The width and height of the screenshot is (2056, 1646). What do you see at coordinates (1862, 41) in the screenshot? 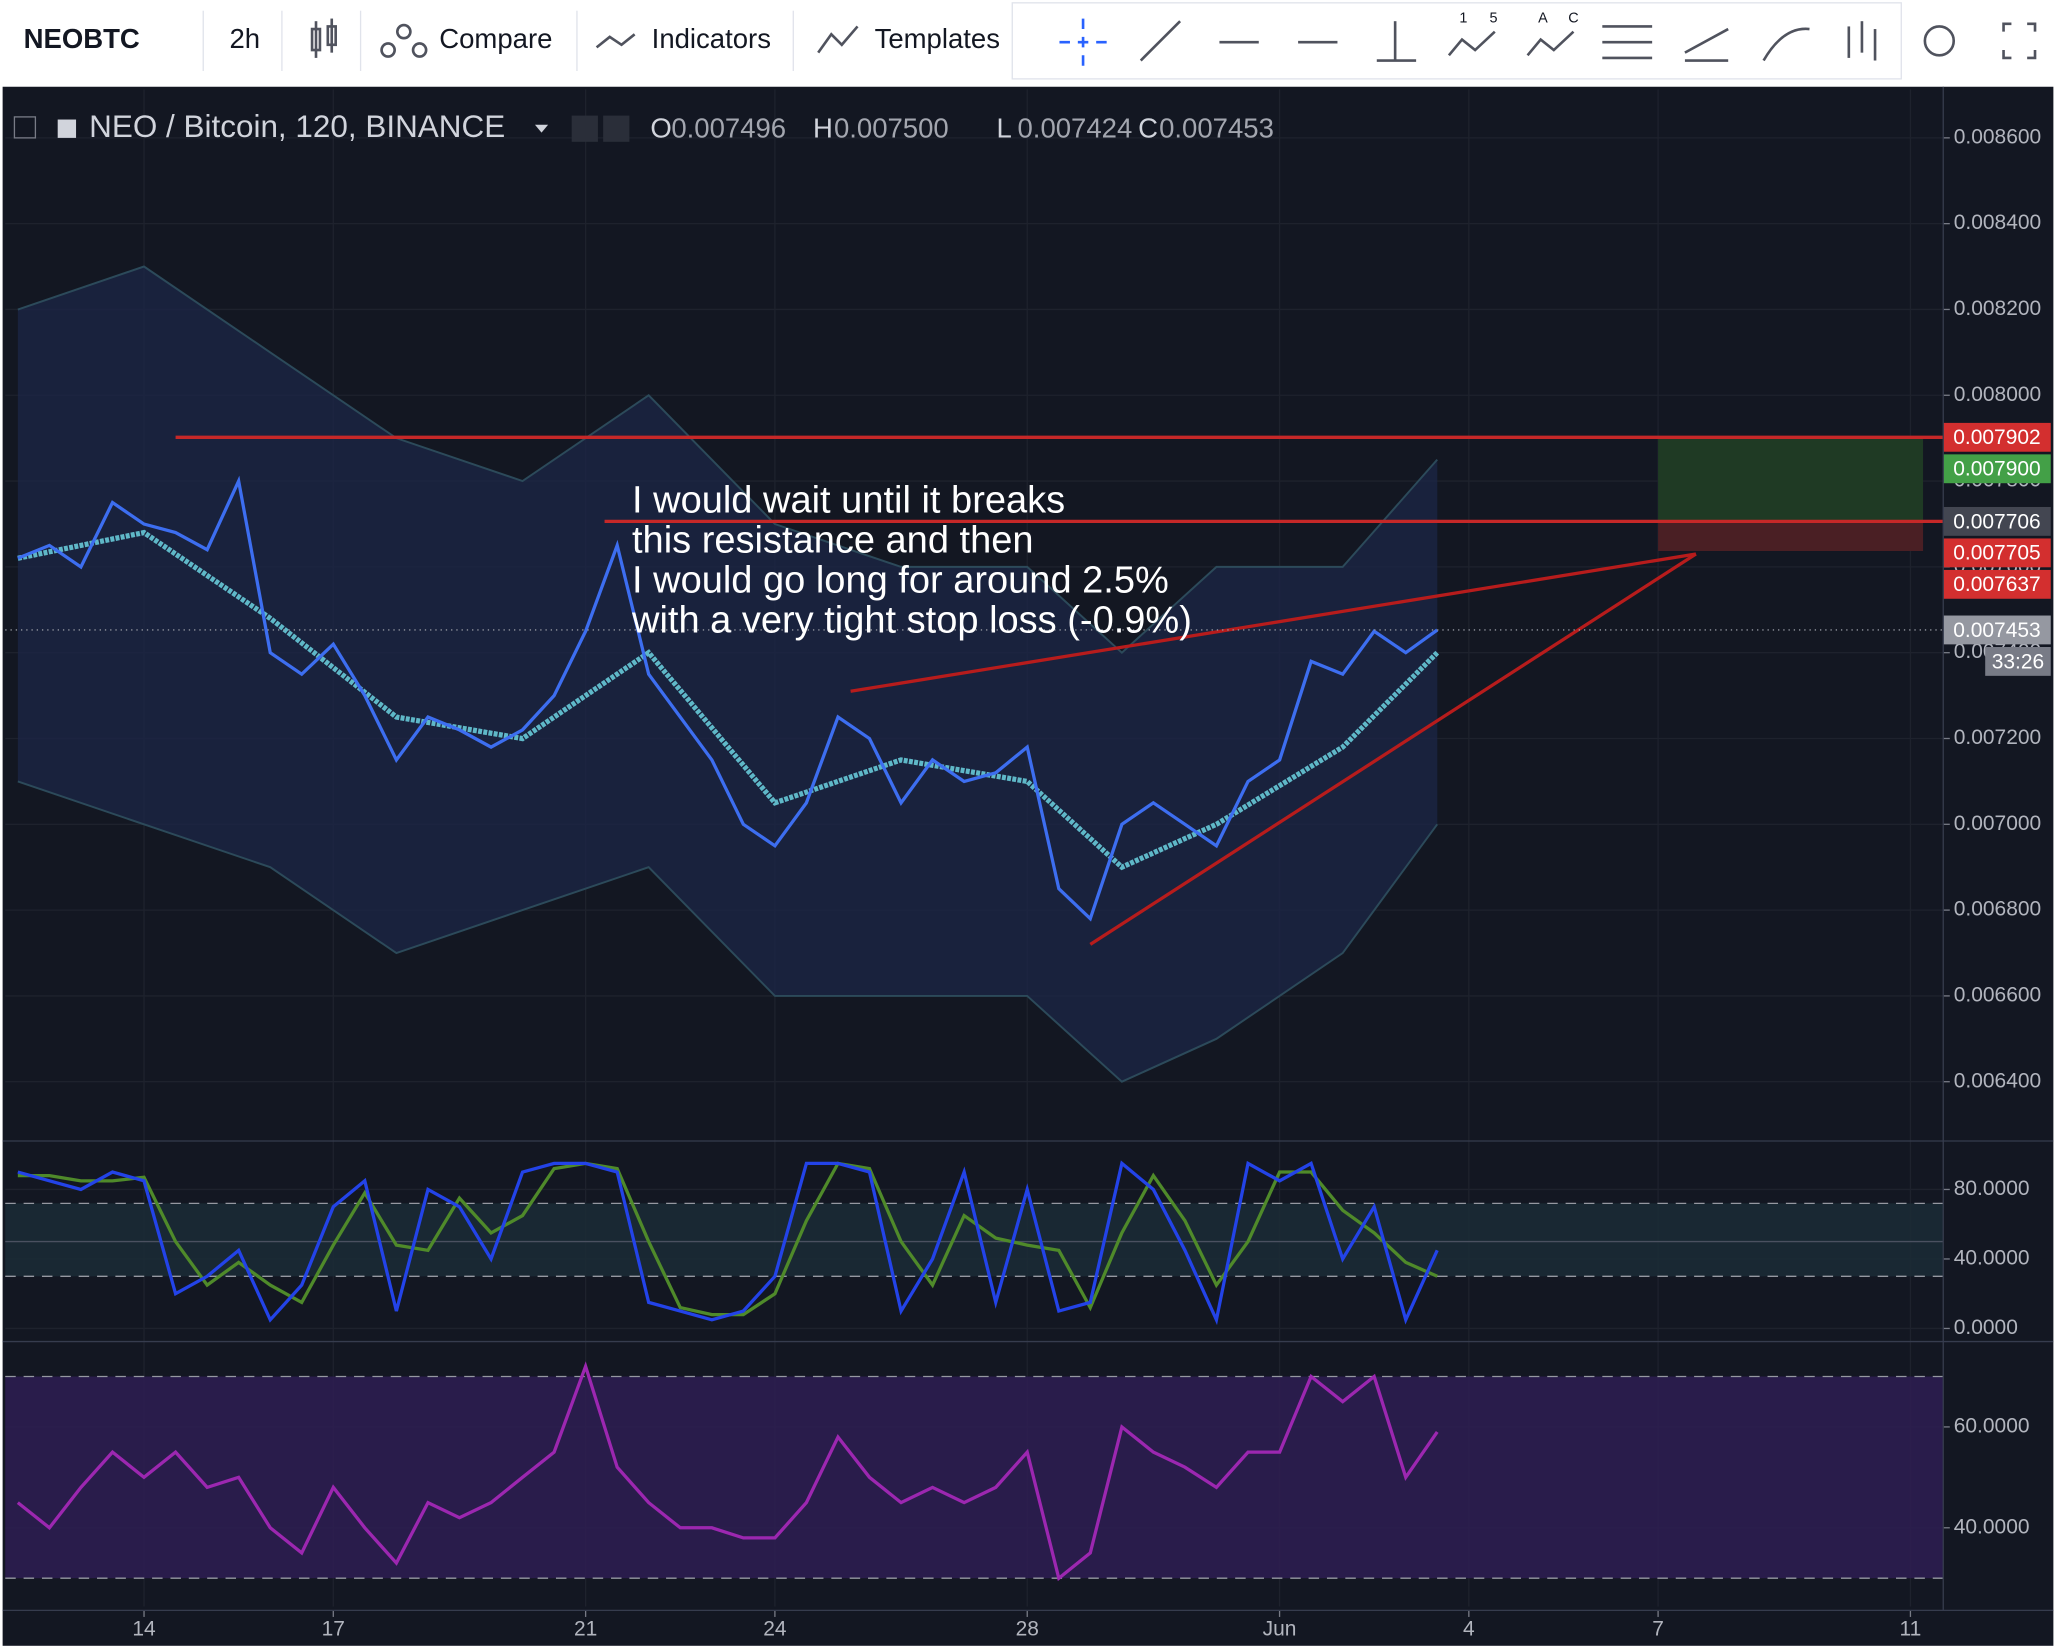
I see `pattern-icon` at bounding box center [1862, 41].